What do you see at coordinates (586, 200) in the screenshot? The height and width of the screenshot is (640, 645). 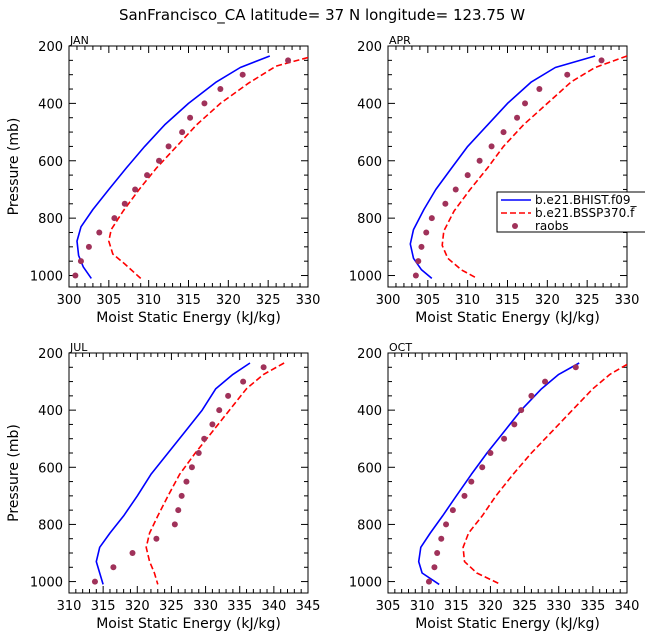 I see `legend-entry-label: b.e21.BHIST.f09_` at bounding box center [586, 200].